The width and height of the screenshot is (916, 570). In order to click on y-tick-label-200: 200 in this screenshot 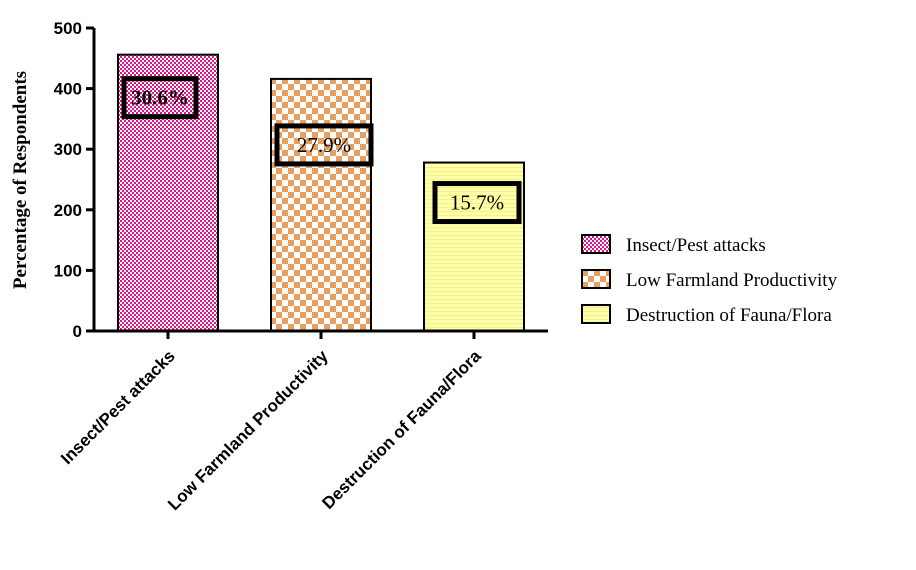, I will do `click(68, 210)`.